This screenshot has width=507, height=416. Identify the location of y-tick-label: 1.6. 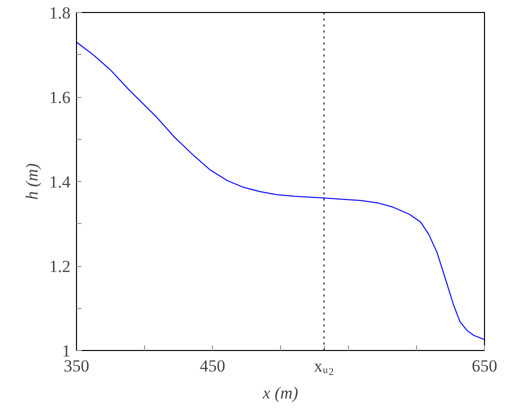
(59, 97).